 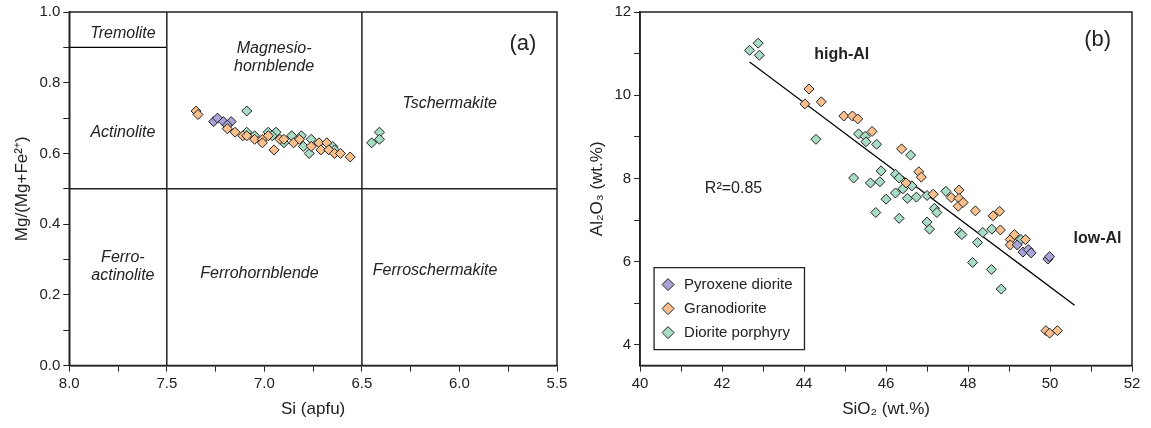 I want to click on annotation: Actinolite, so click(x=122, y=131).